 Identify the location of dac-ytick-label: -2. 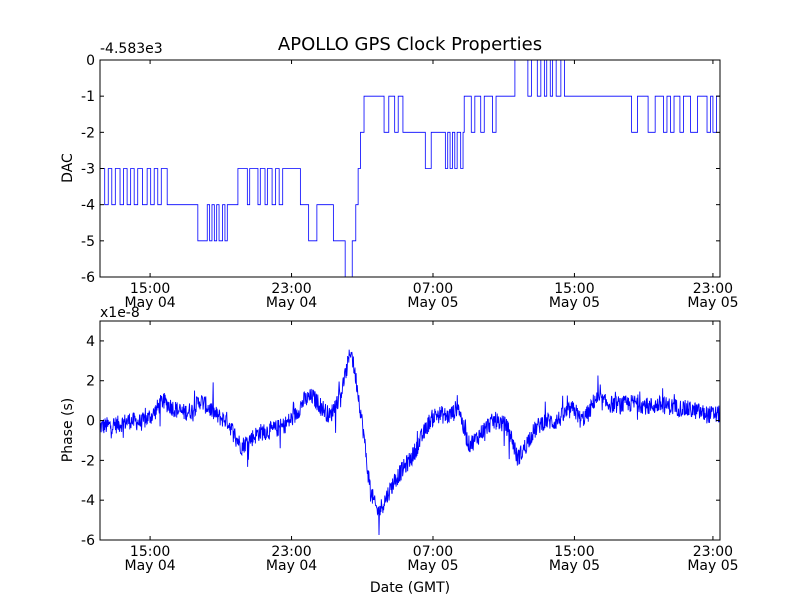
(88, 133).